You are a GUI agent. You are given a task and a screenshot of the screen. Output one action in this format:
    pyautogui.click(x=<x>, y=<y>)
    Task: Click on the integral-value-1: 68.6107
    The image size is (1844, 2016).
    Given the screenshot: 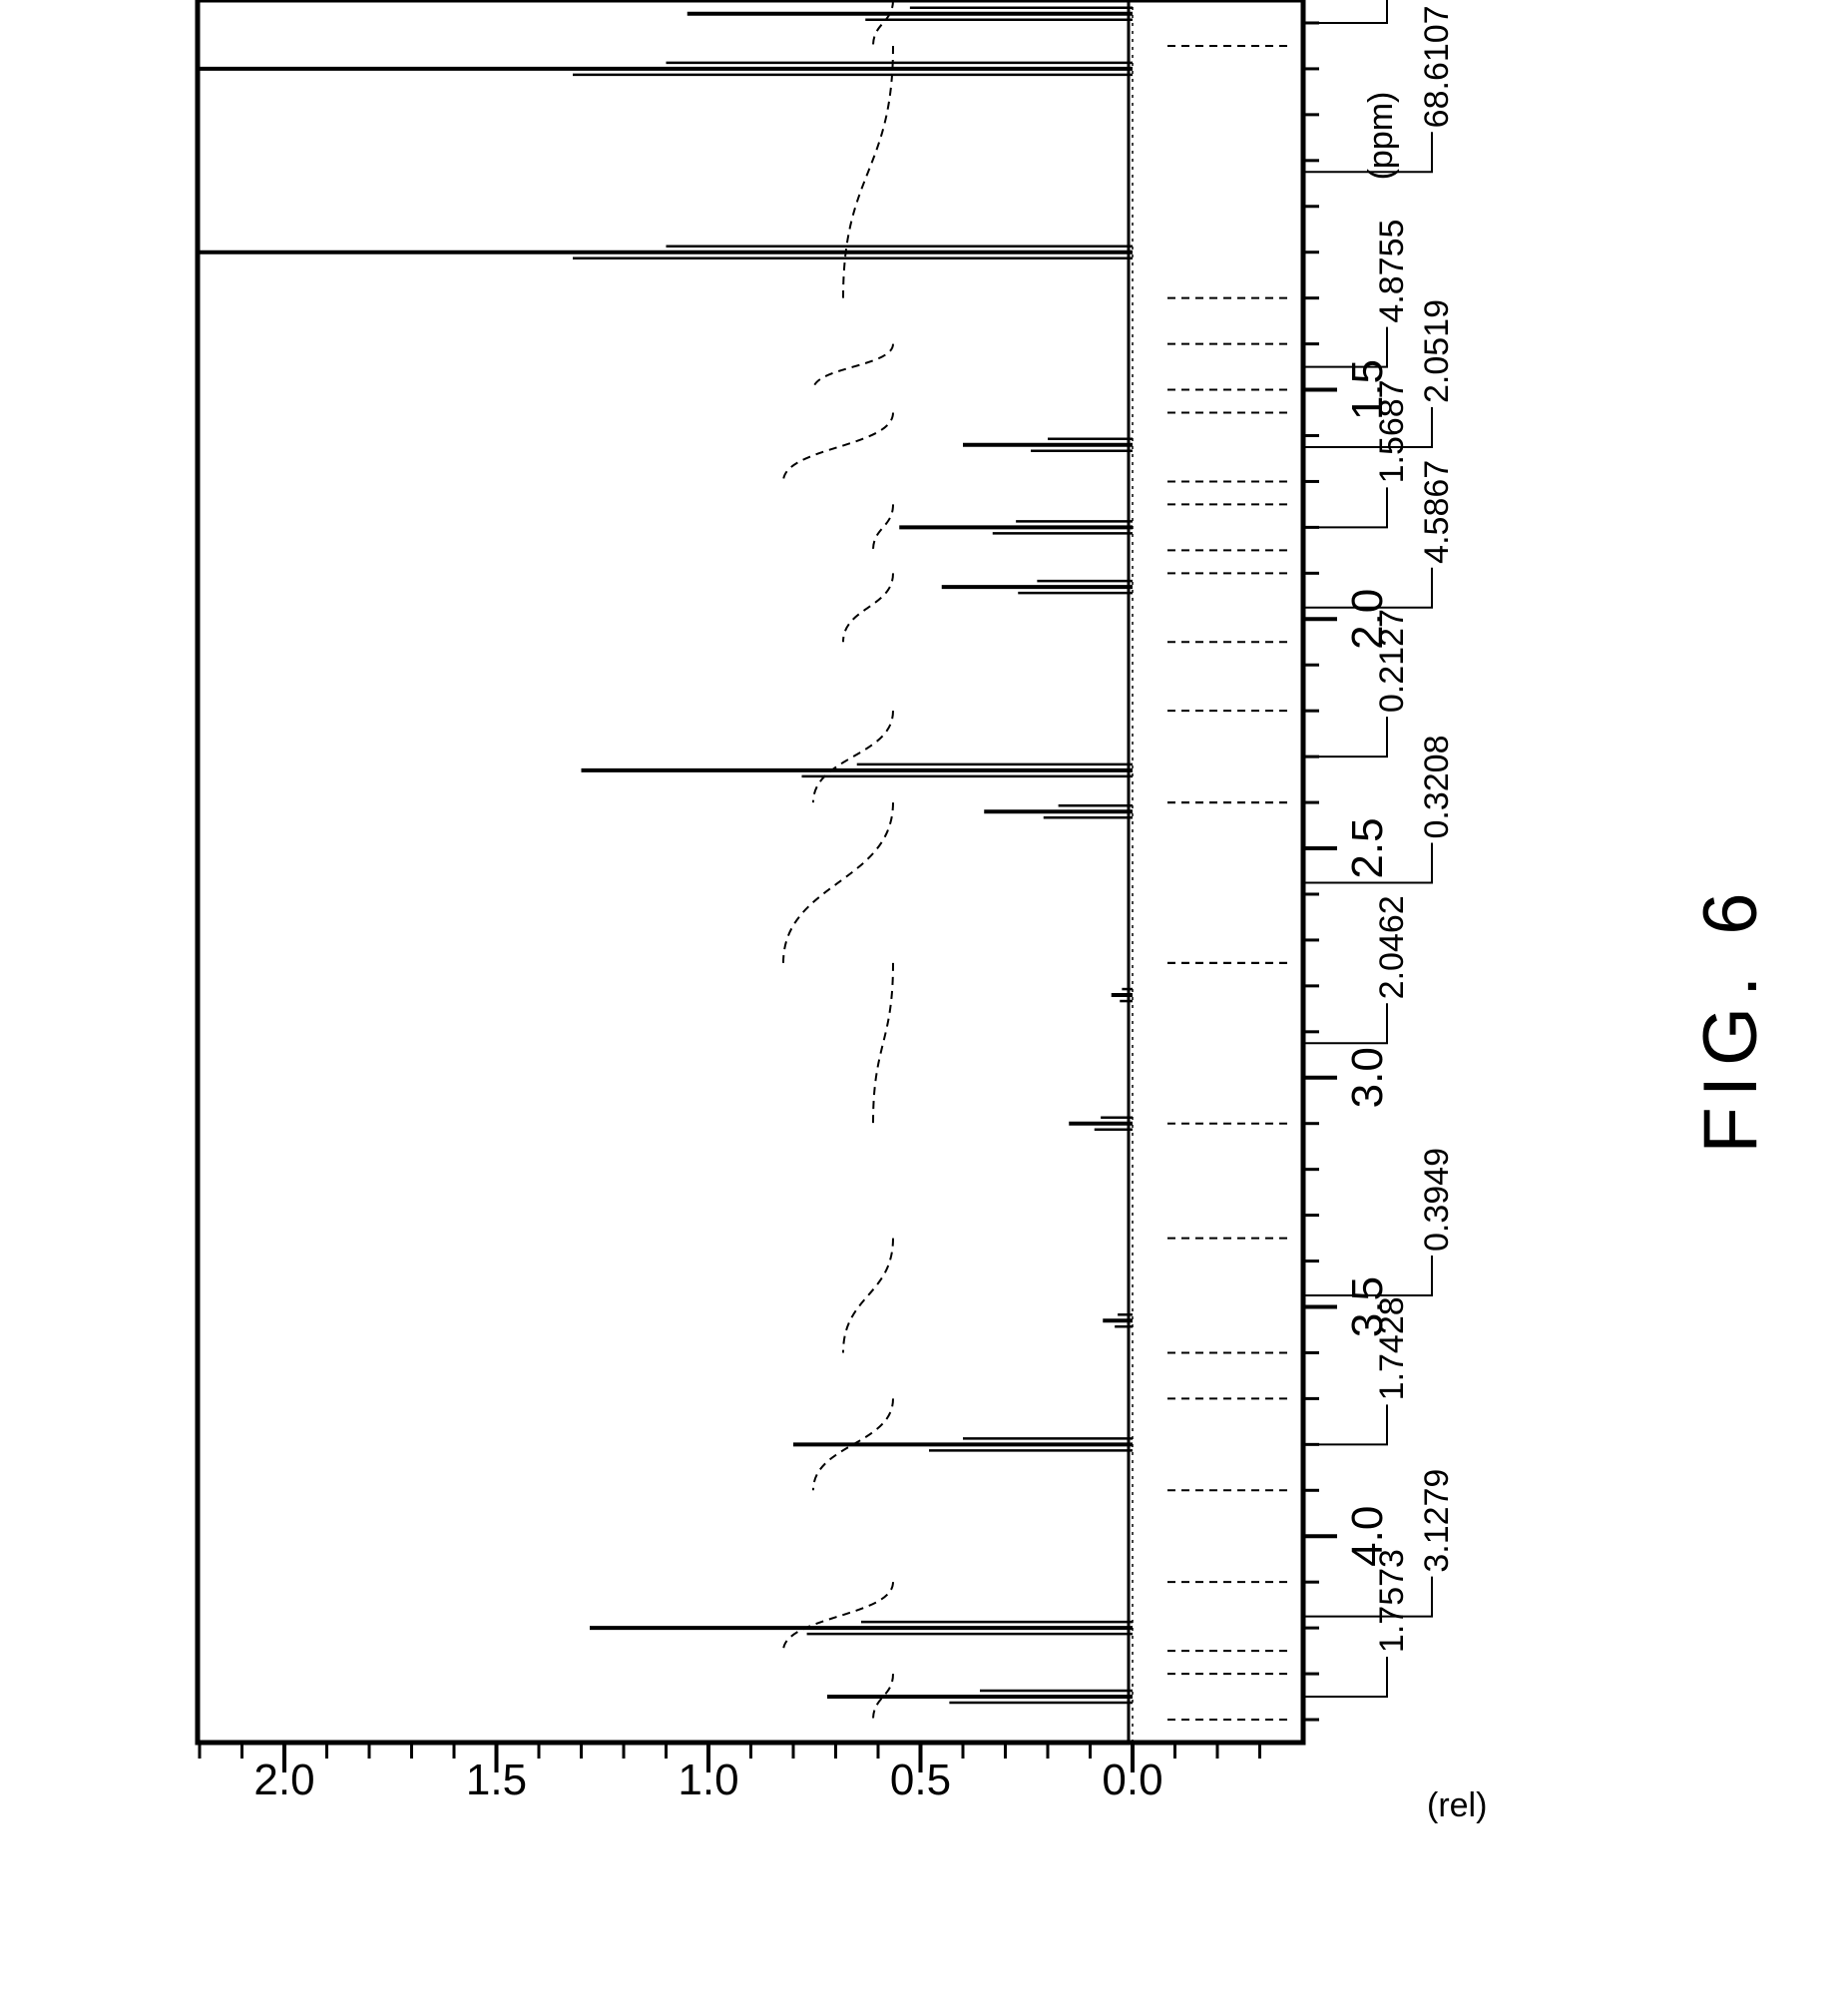 What is the action you would take?
    pyautogui.click(x=1437, y=66)
    